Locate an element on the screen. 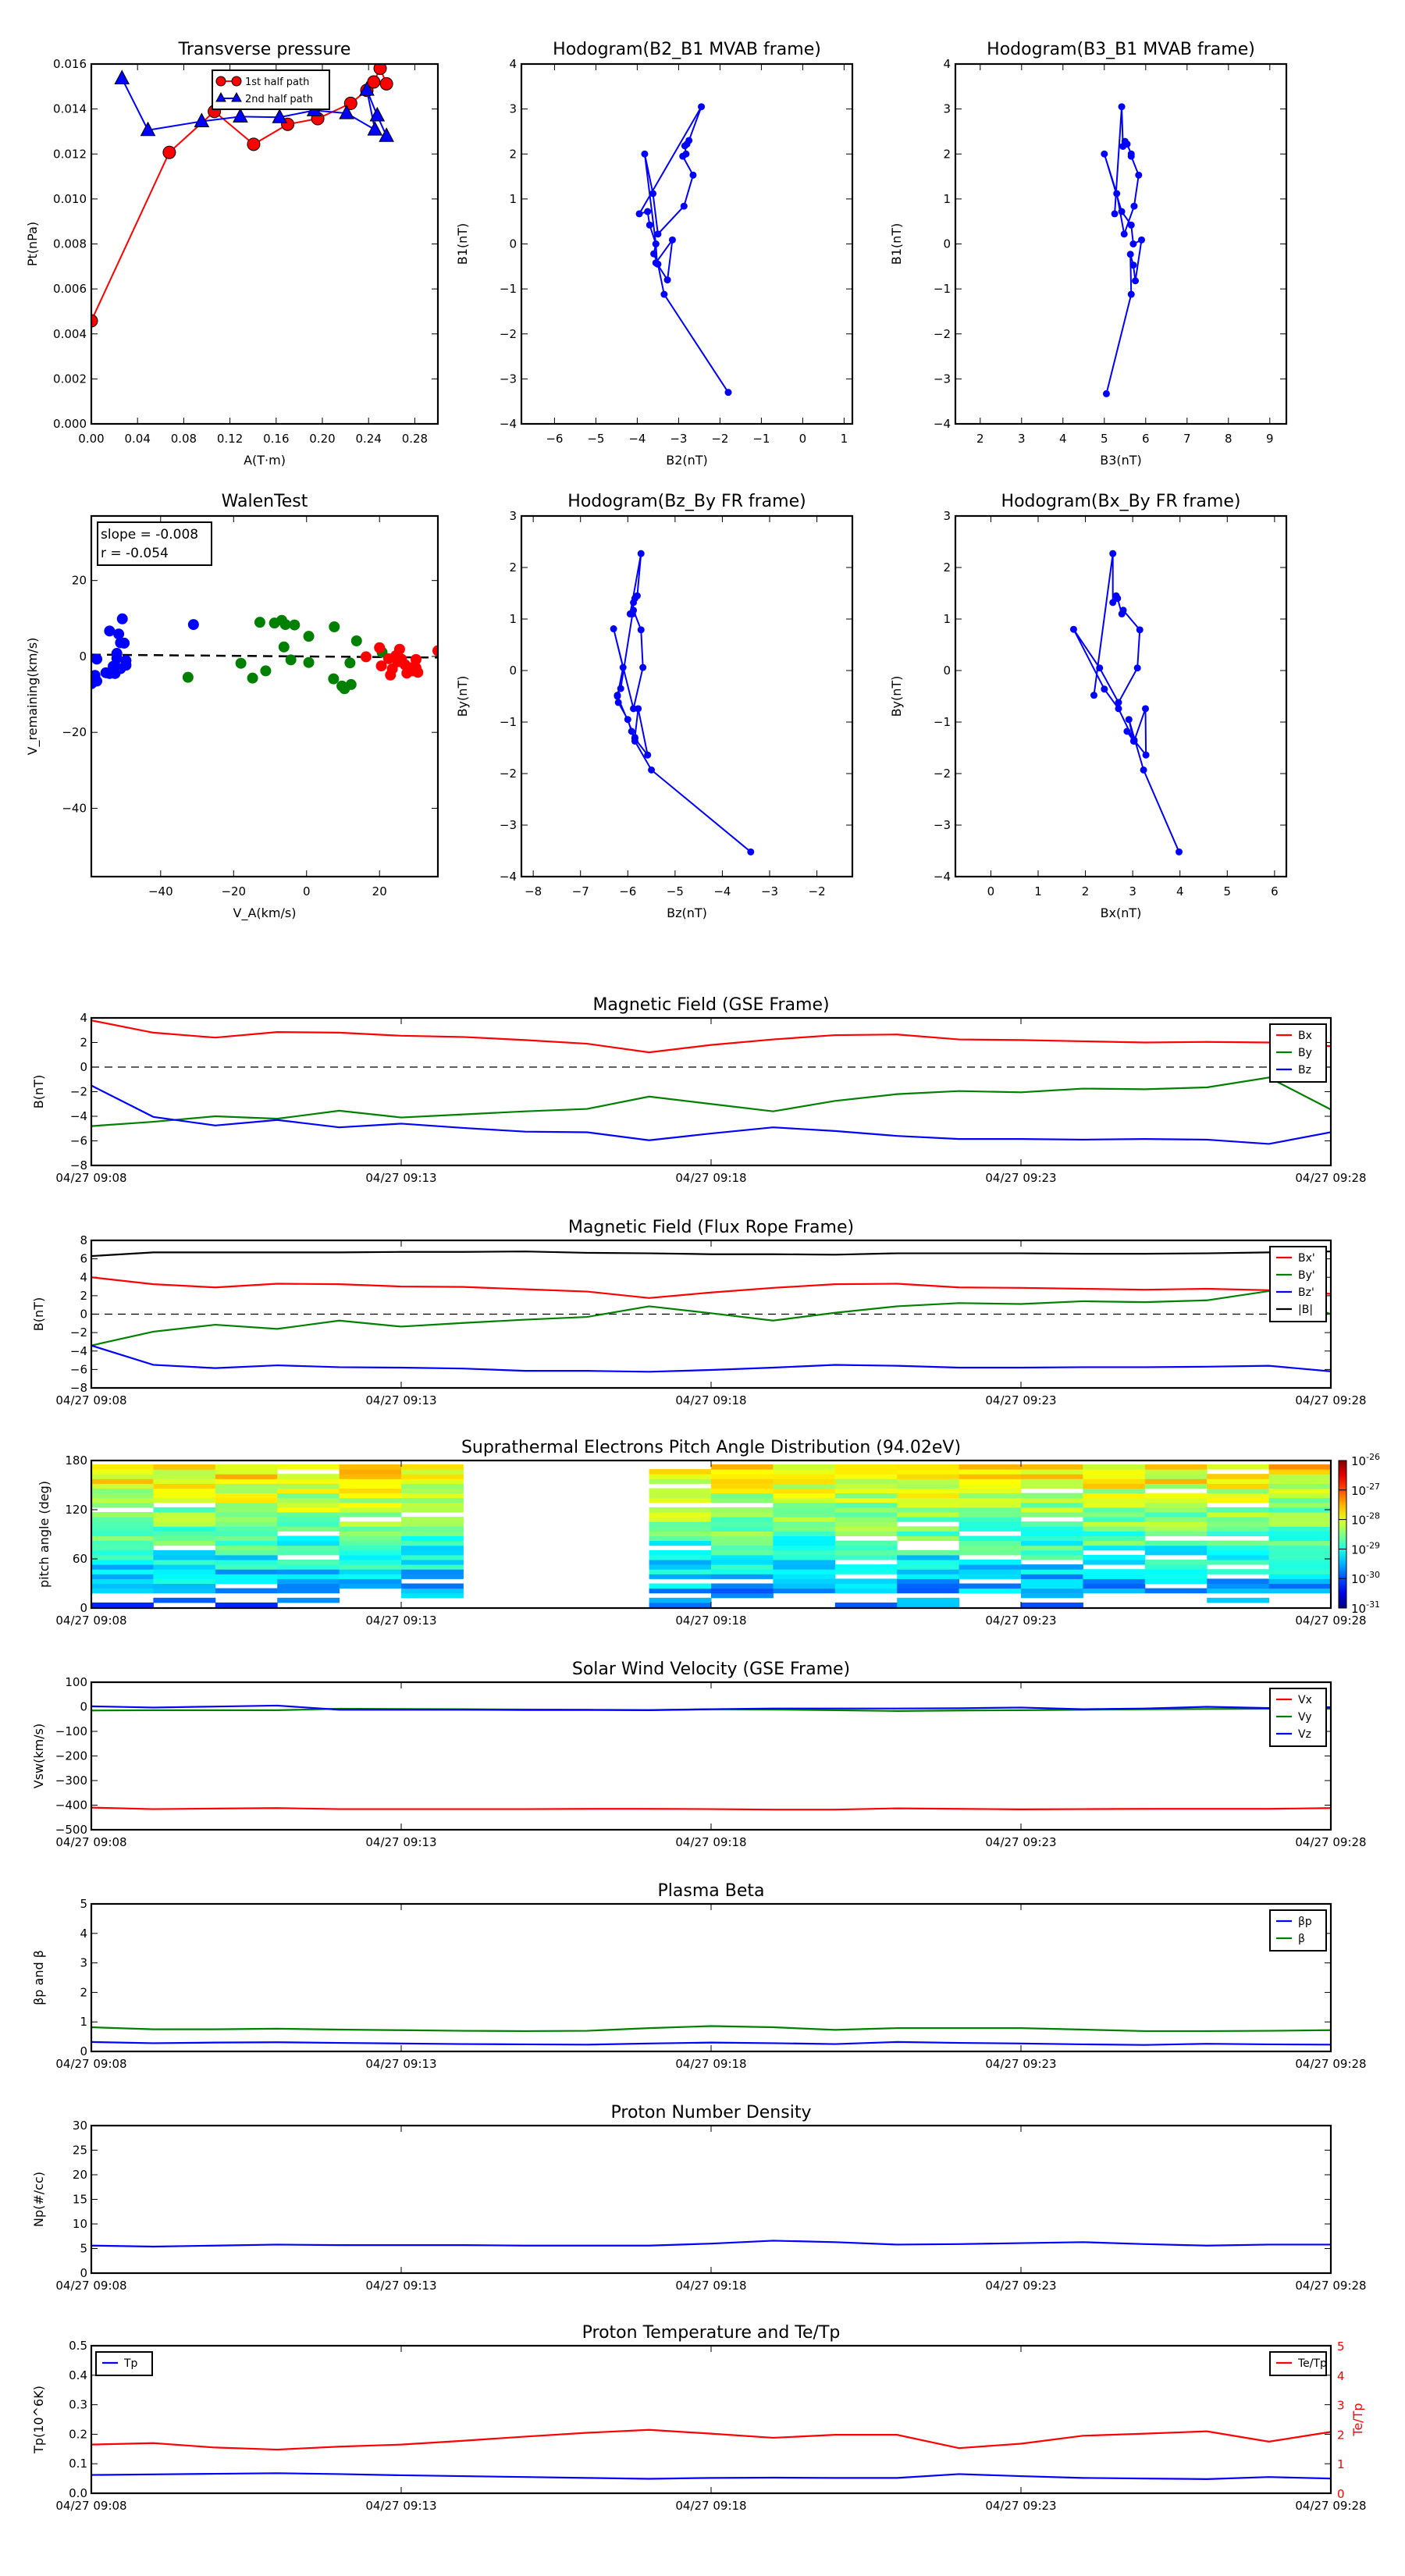  legend-label: Te/Tp is located at coordinates (1312, 2363).